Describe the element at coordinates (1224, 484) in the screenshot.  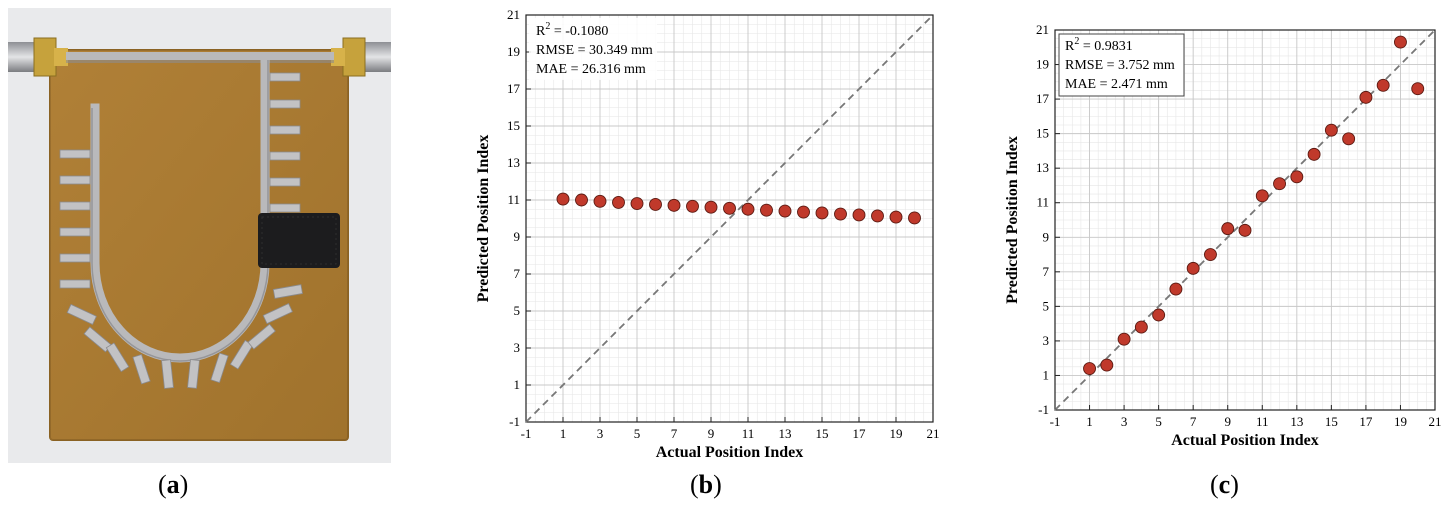
I see `caption-c: (c)` at that location.